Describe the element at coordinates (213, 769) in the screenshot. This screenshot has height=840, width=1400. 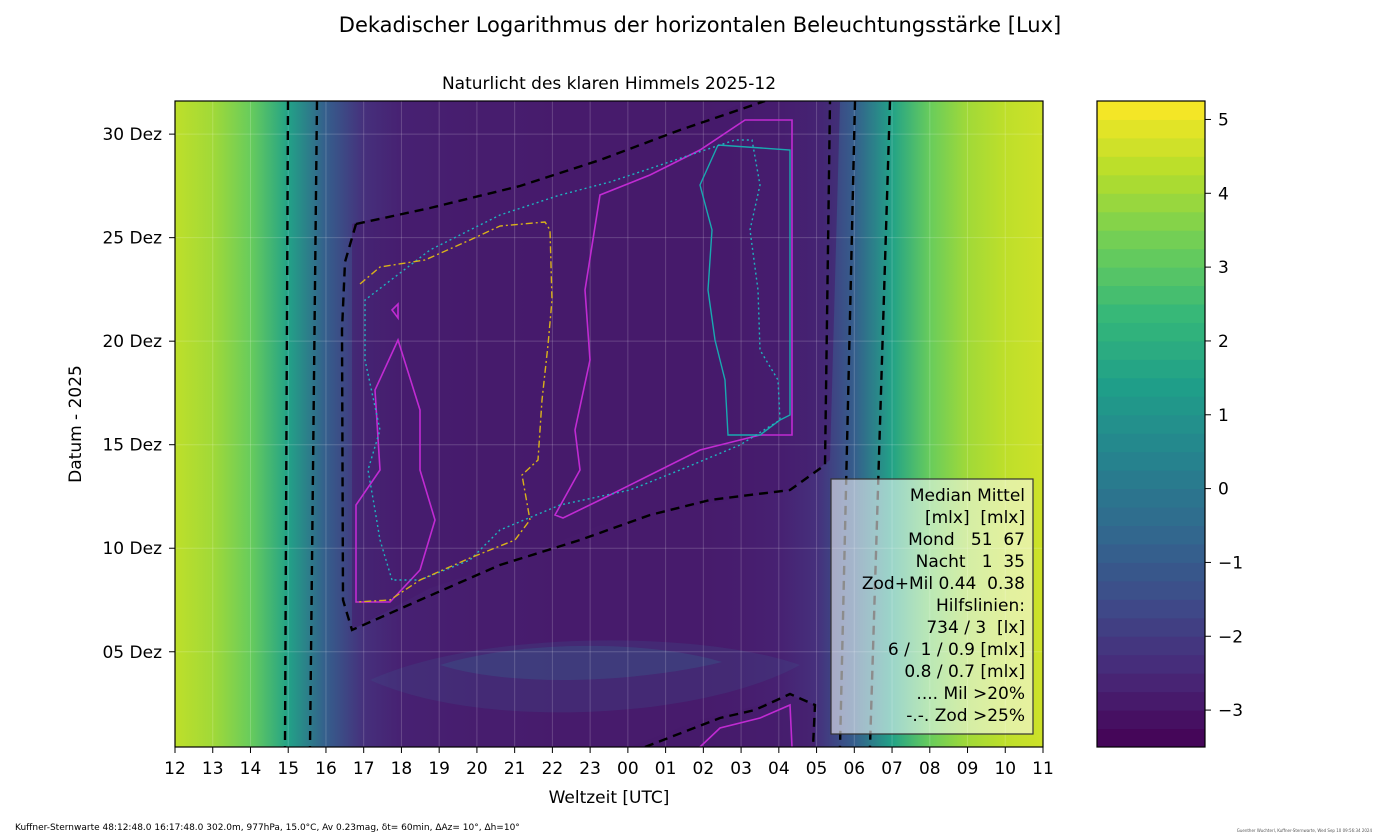
I see `x-tick-label: 13` at that location.